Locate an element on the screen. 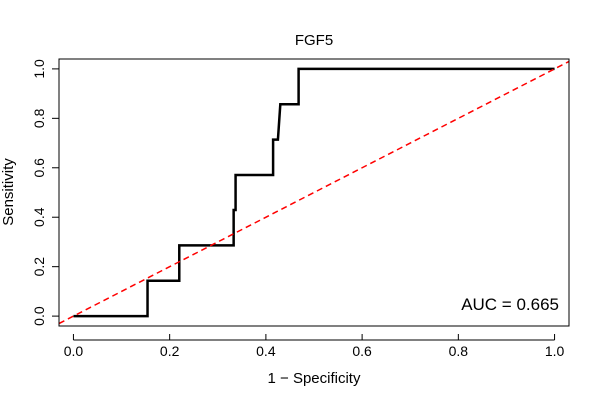 The image size is (600, 400). y-axis: 0.0 0.2 0.4 0.6 0.8 1.0 is located at coordinates (45, 192).